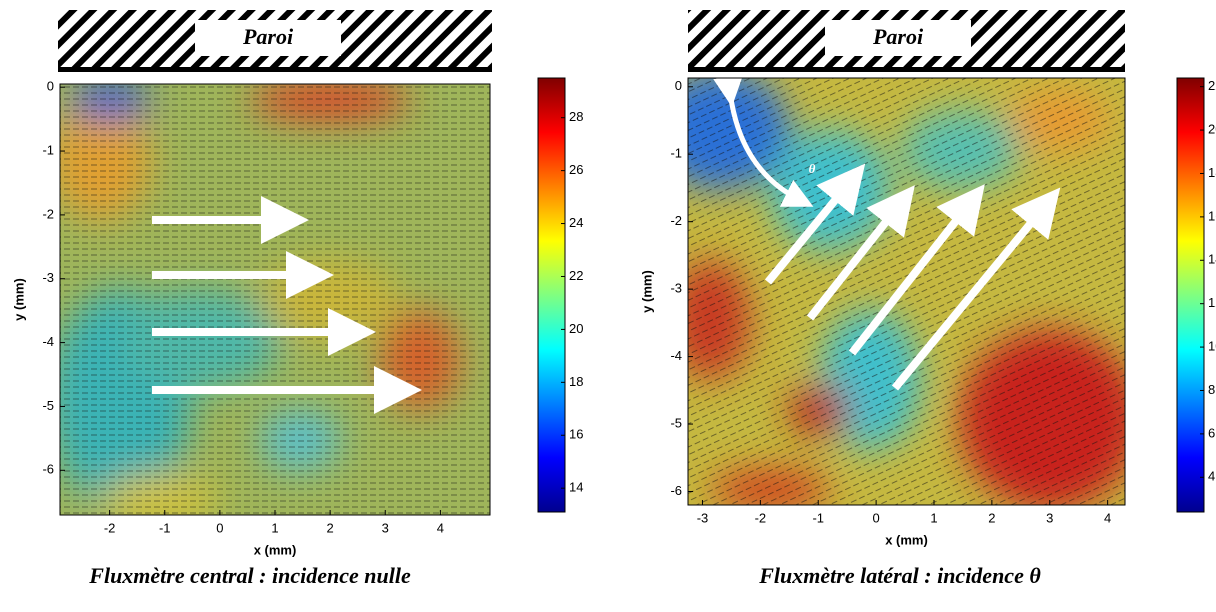  I want to click on colorbar-tick-label: 8, so click(1211, 389).